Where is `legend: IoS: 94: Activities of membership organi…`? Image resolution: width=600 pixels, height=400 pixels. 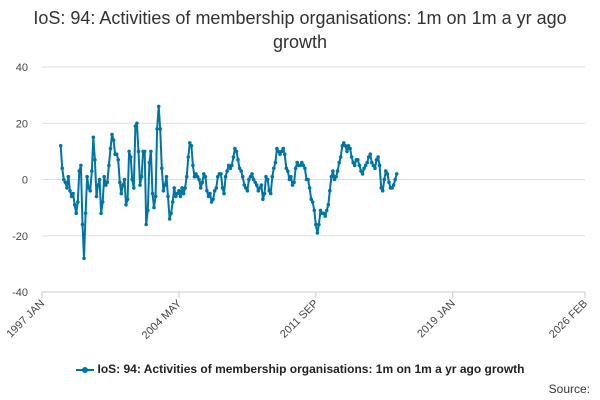
legend: IoS: 94: Activities of membership organi… is located at coordinates (300, 369).